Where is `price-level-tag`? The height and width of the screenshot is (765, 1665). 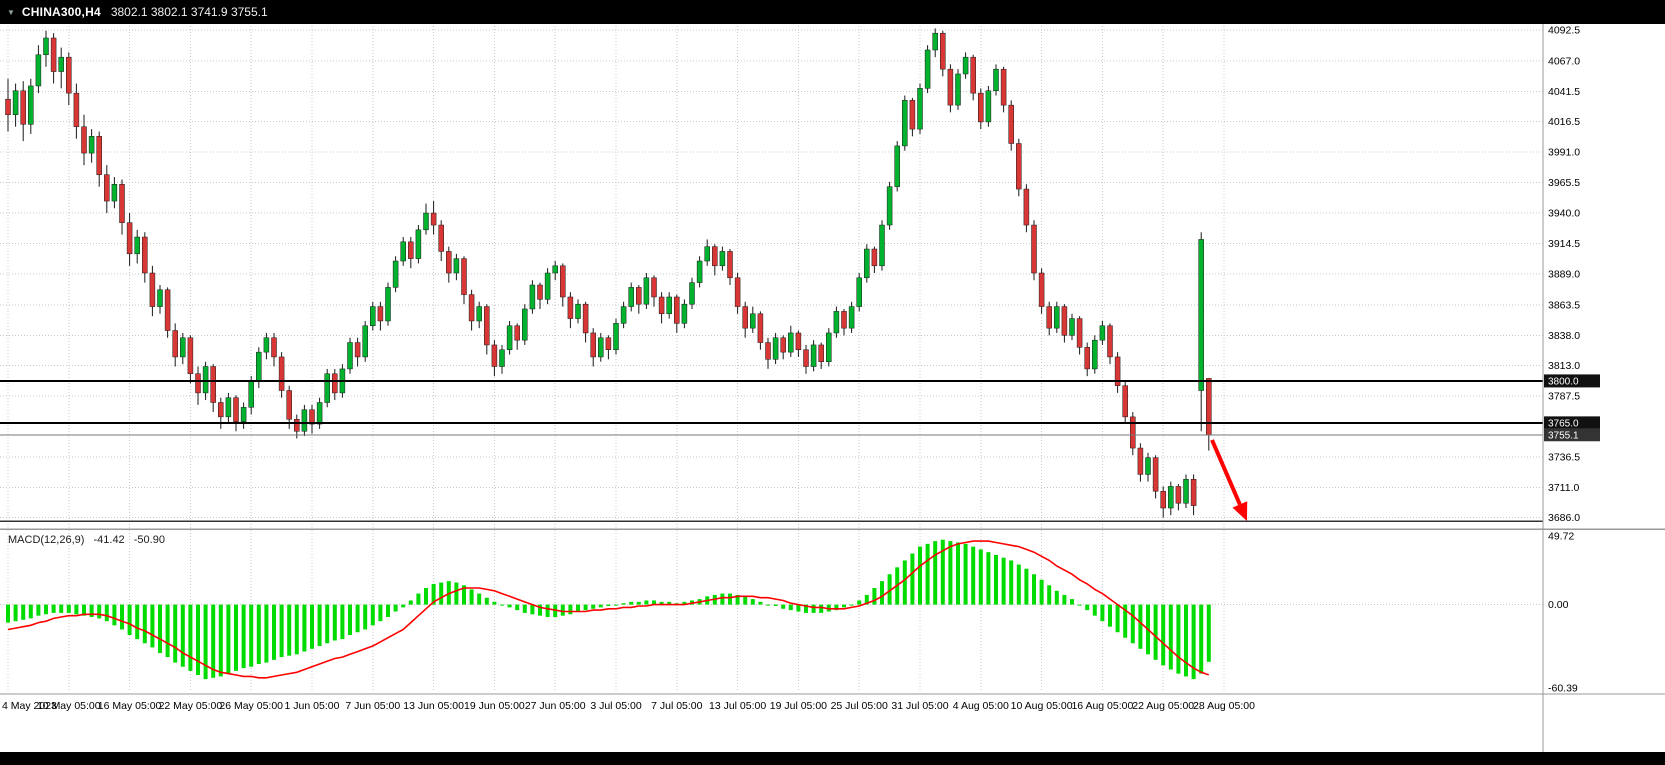 price-level-tag is located at coordinates (1572, 435).